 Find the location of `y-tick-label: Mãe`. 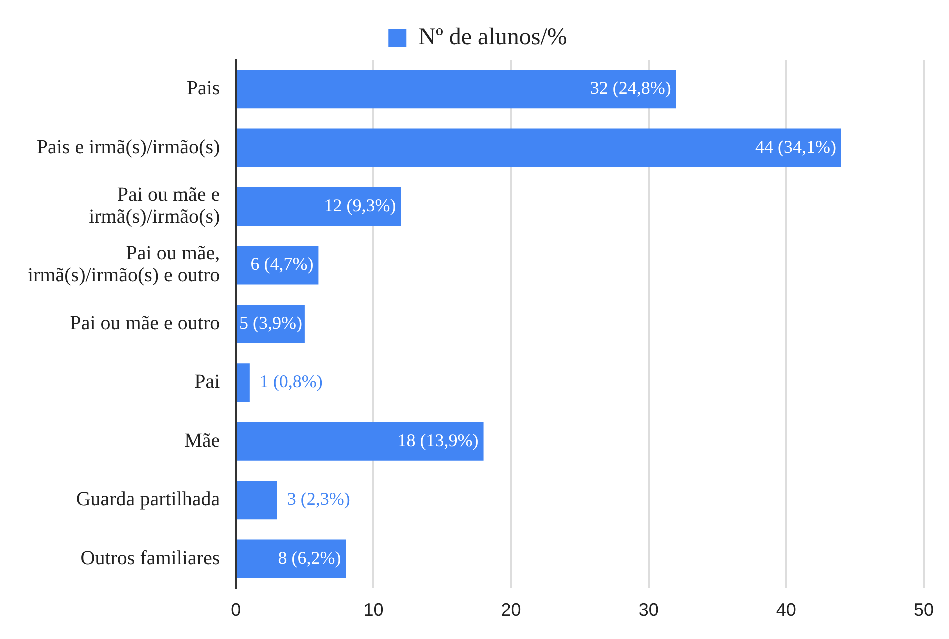

y-tick-label: Mãe is located at coordinates (202, 441).